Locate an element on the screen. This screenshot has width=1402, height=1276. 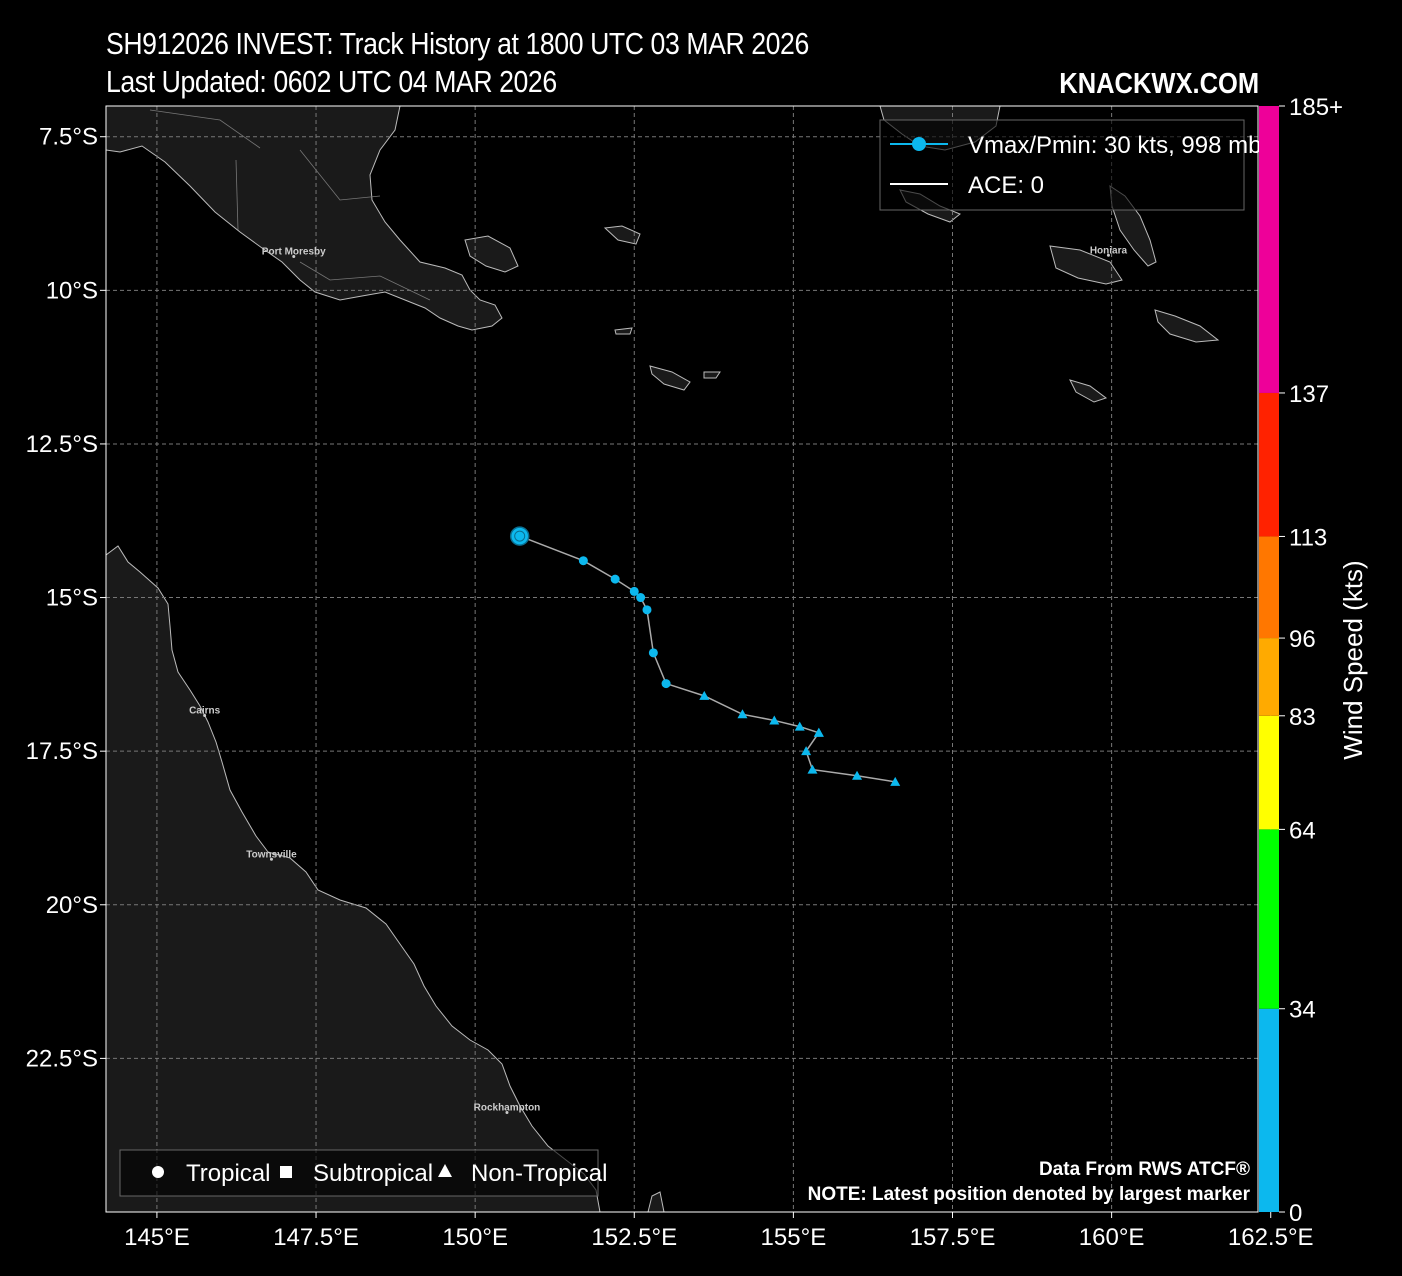
colorbar-tick-label: 64 is located at coordinates (1302, 830).